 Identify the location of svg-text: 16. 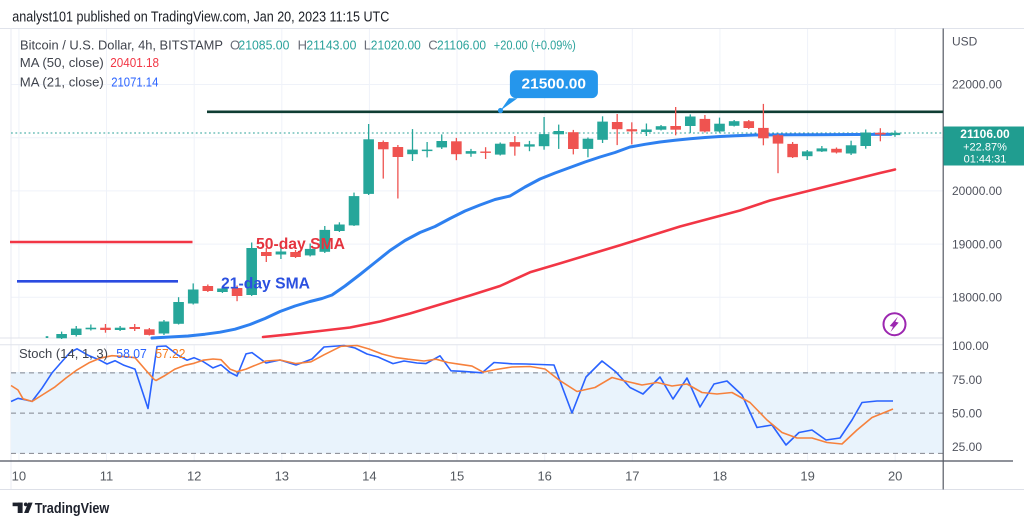
(544, 476).